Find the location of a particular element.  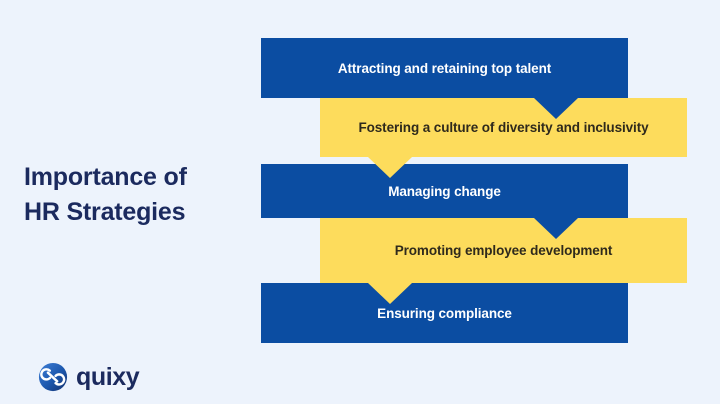

banner-item-4: Promoting employee development is located at coordinates (503, 261).